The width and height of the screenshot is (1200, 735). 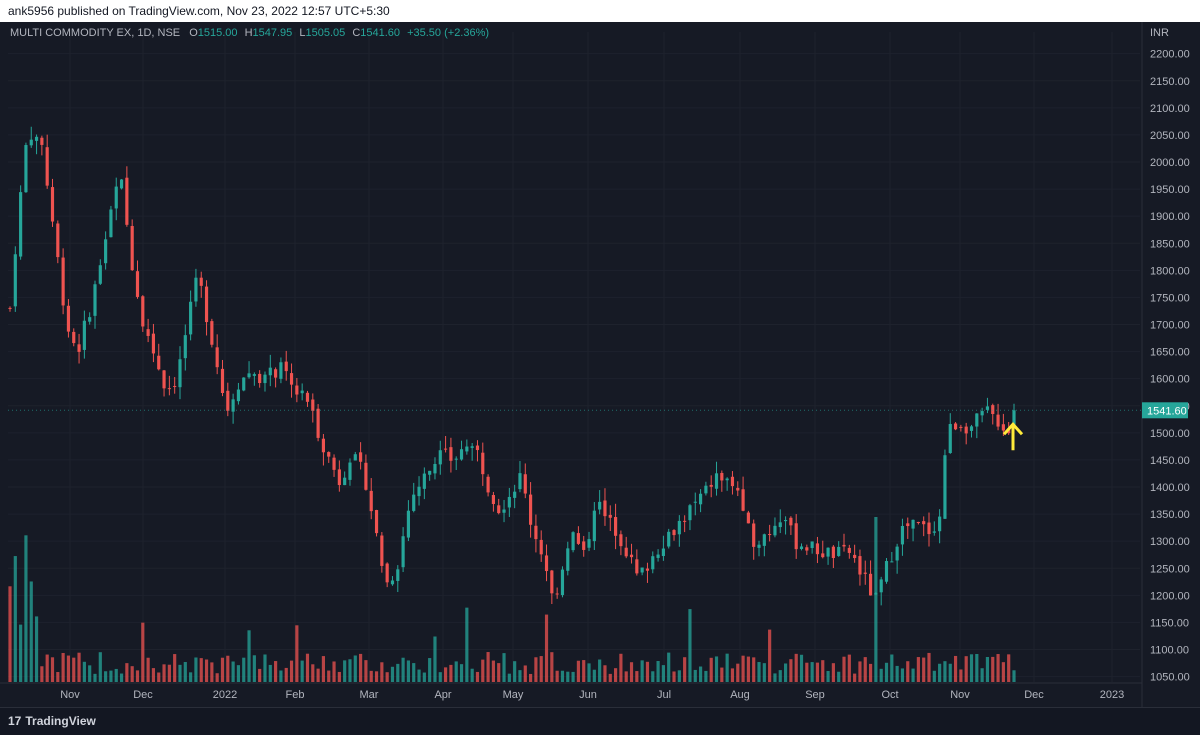 I want to click on x-tick-label: Dec, so click(x=1034, y=695).